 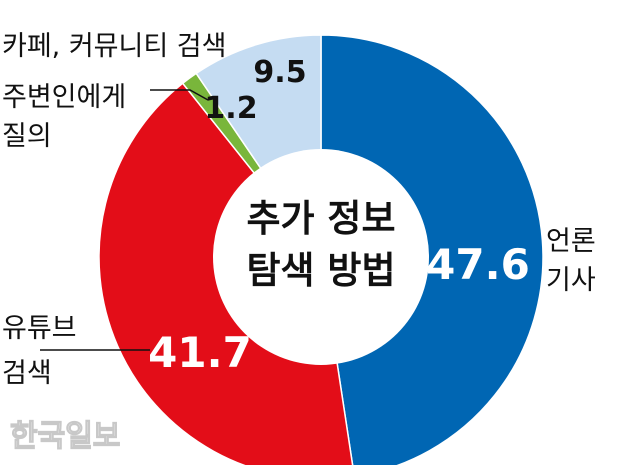 What do you see at coordinates (200, 352) in the screenshot?
I see `value-label-youtube: 41.7` at bounding box center [200, 352].